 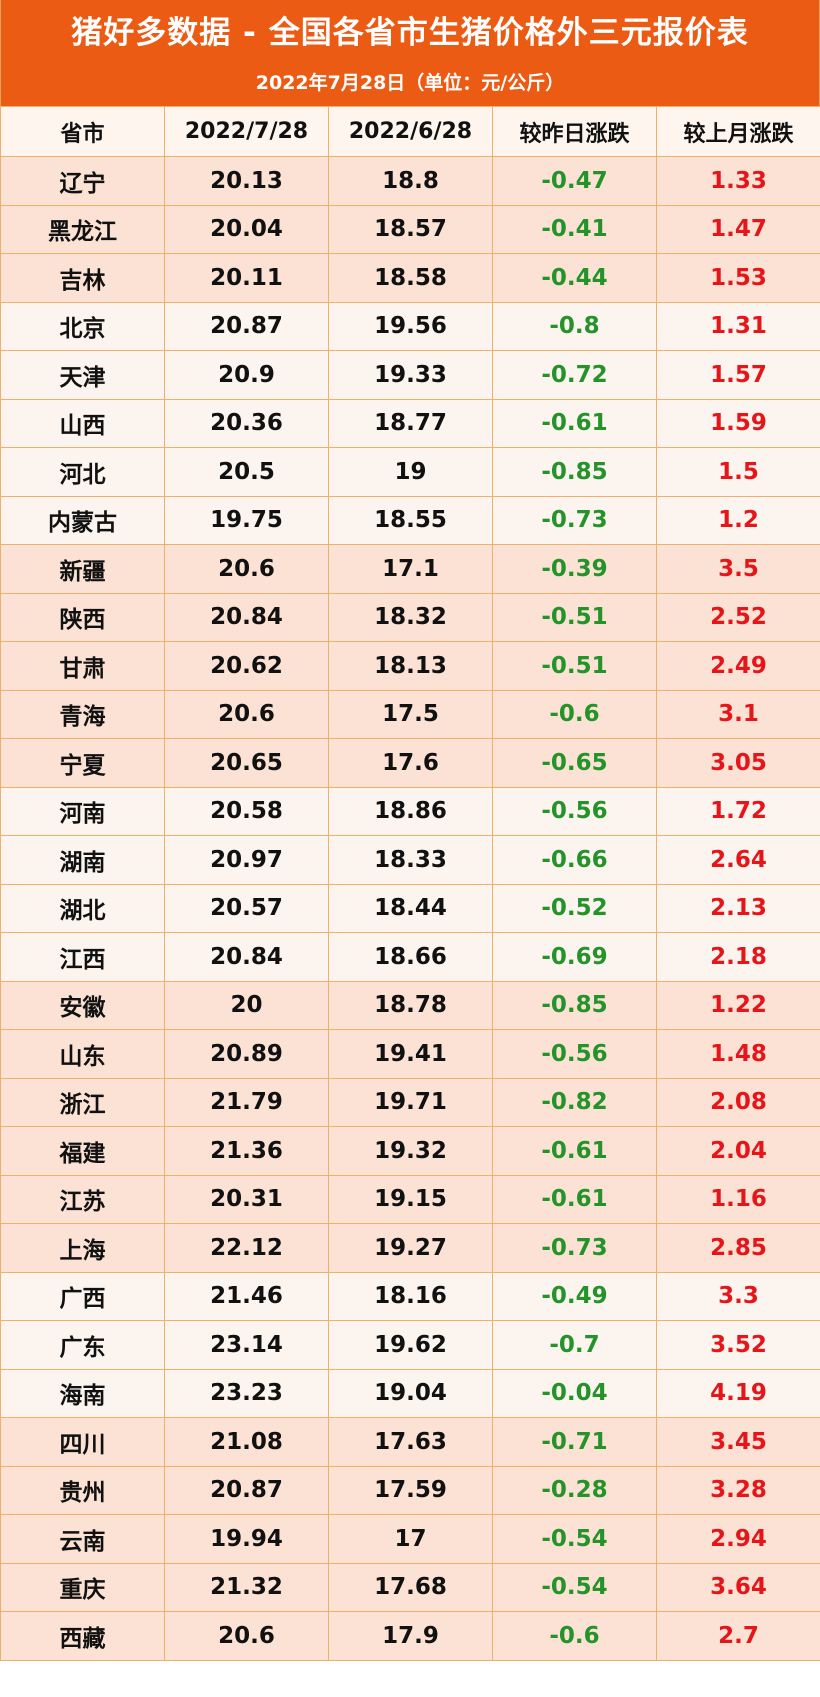 I want to click on monthly-change-cell: 2.13, so click(x=738, y=908).